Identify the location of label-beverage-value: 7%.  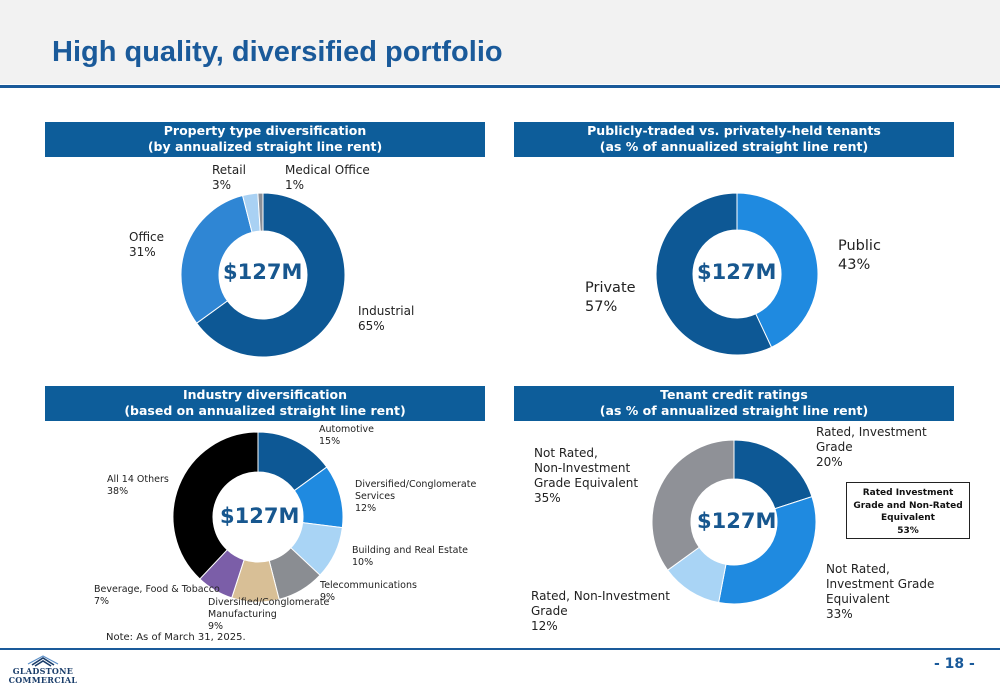
(102, 601).